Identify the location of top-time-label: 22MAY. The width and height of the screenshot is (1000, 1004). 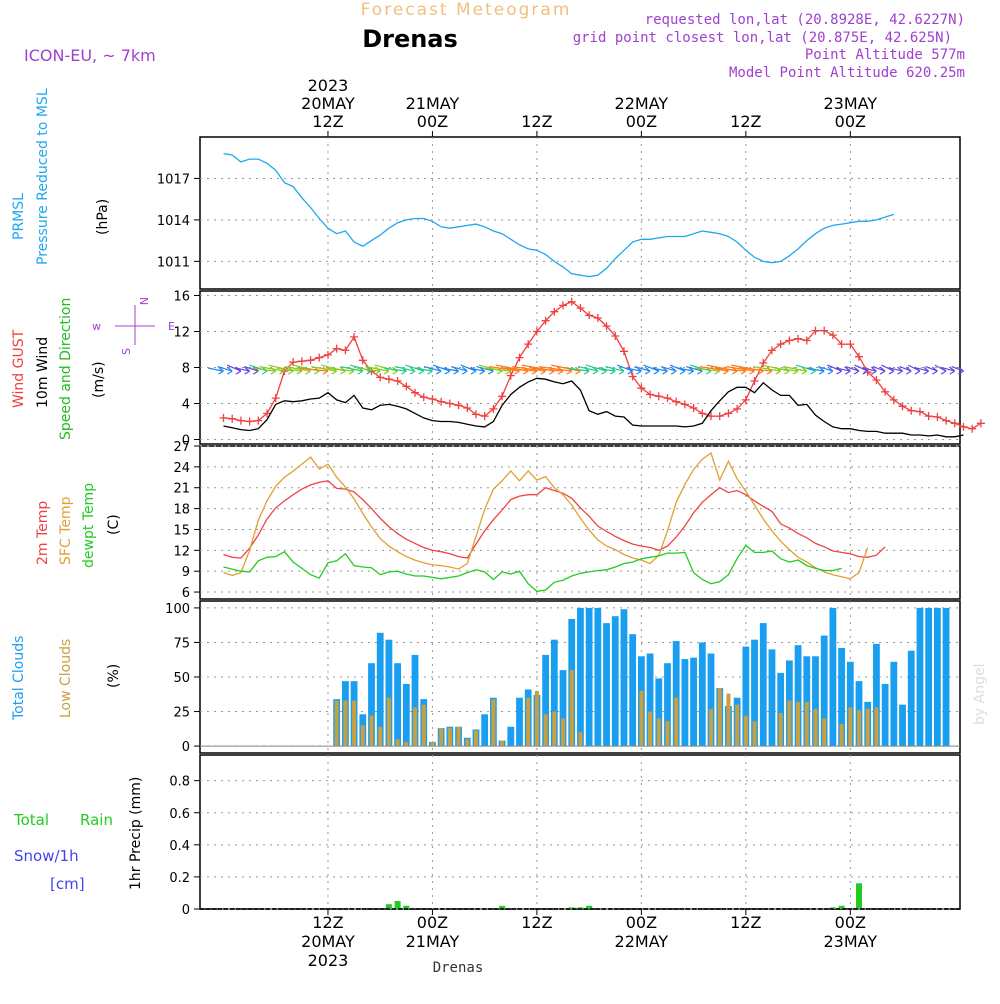
(642, 103).